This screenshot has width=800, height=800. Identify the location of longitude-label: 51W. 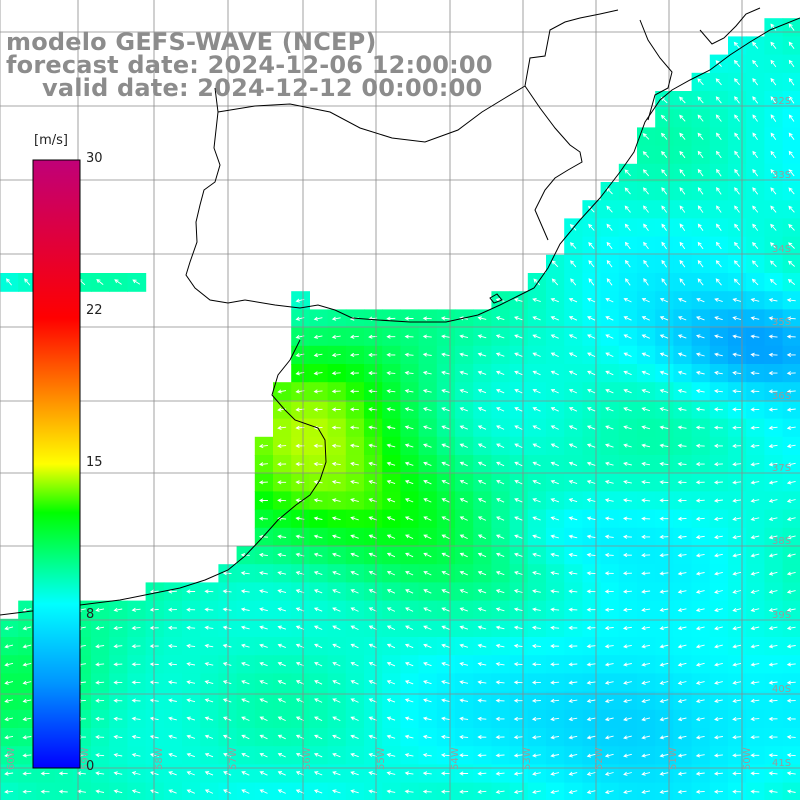
(673, 758).